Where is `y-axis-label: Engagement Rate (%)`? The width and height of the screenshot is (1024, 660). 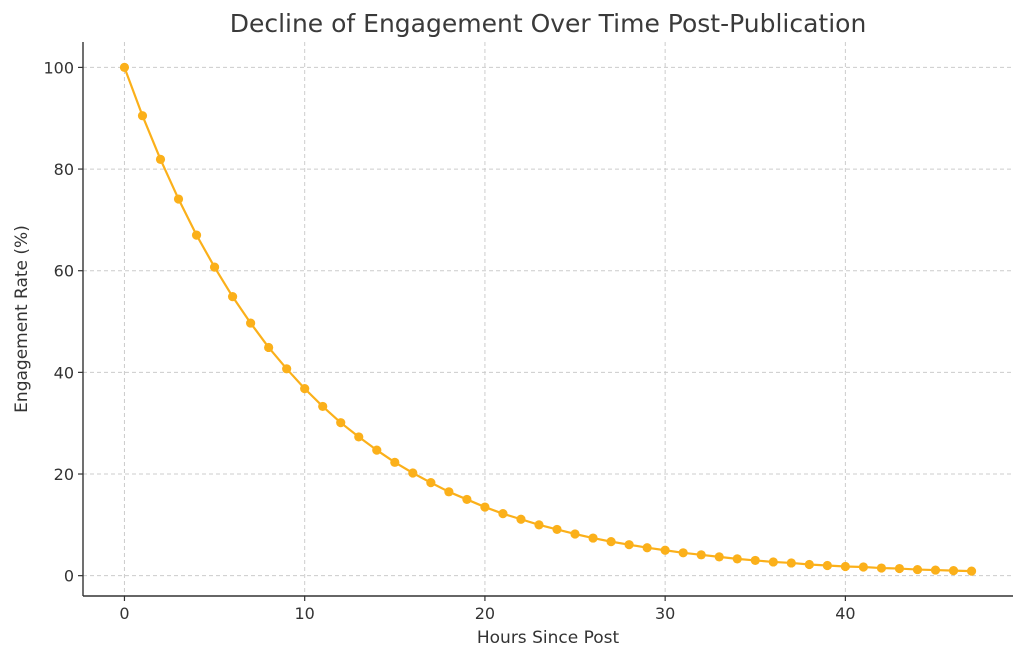
y-axis-label: Engagement Rate (%) is located at coordinates (22, 319).